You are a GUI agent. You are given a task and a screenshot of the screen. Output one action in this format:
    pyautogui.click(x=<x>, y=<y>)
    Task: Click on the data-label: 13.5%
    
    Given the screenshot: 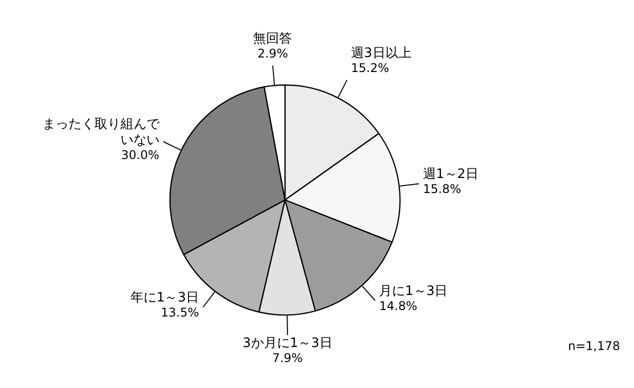 What is the action you would take?
    pyautogui.click(x=179, y=313)
    